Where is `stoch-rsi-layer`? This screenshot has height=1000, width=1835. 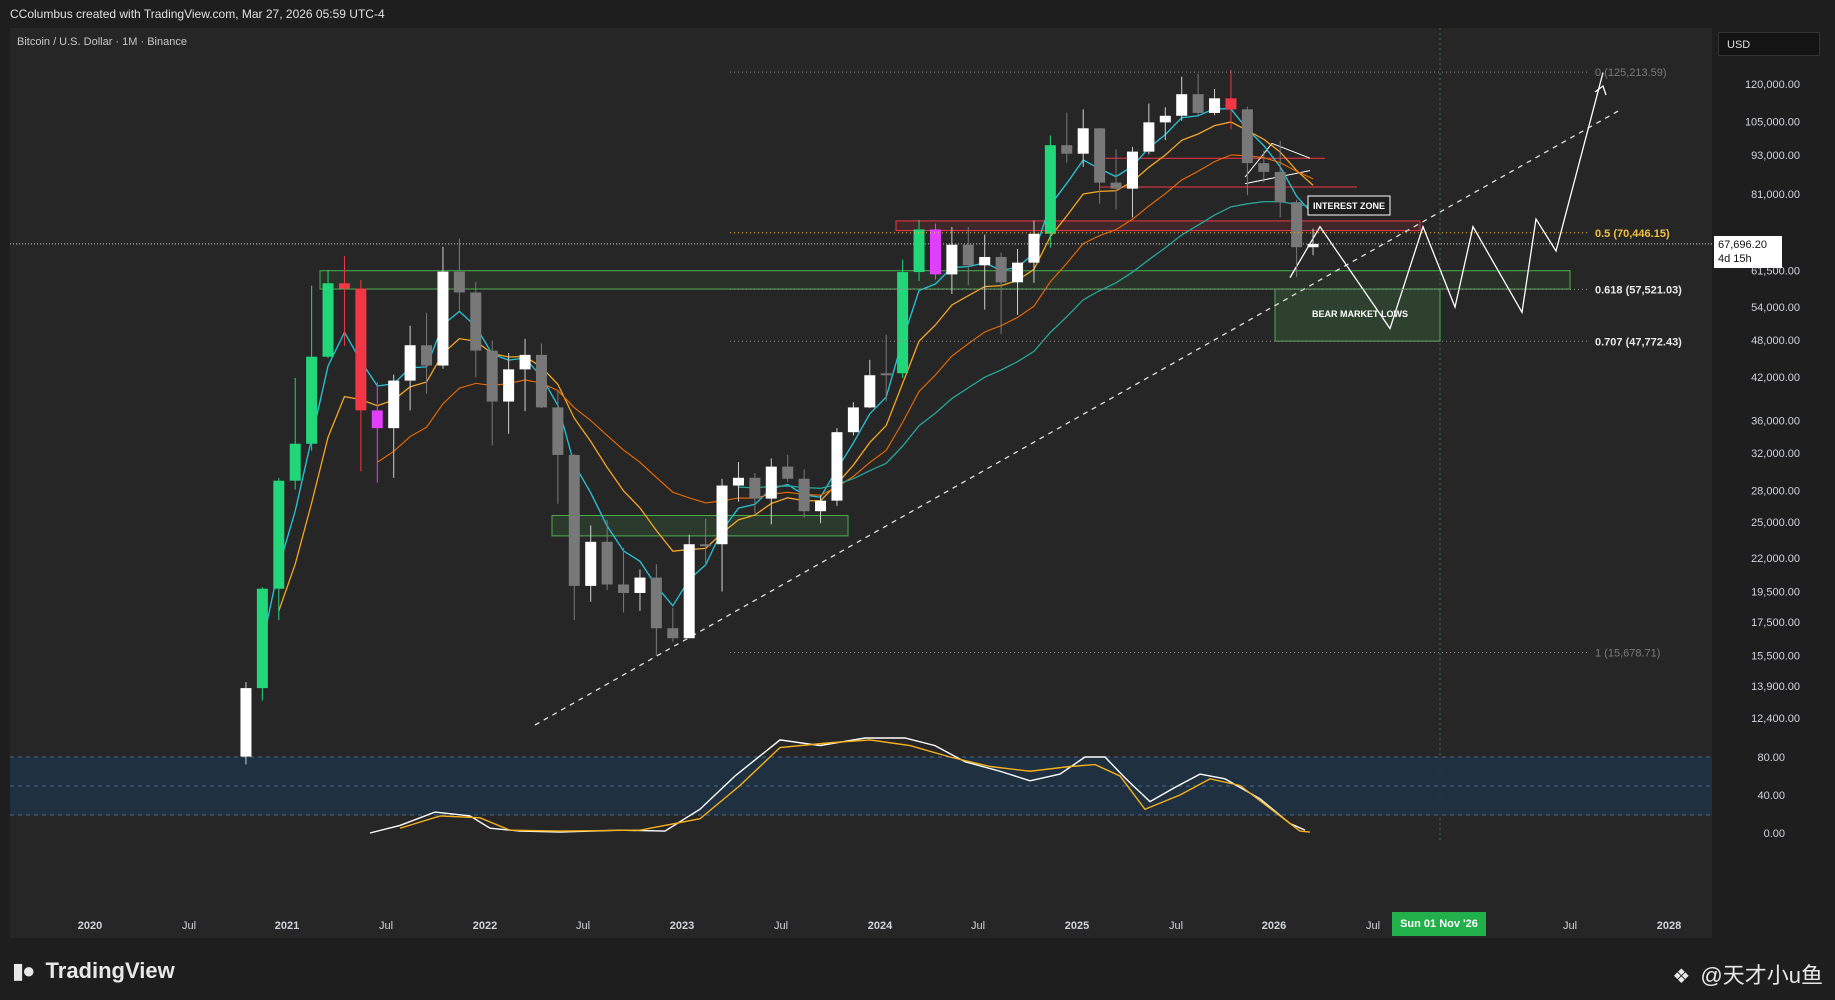 stoch-rsi-layer is located at coordinates (840, 785).